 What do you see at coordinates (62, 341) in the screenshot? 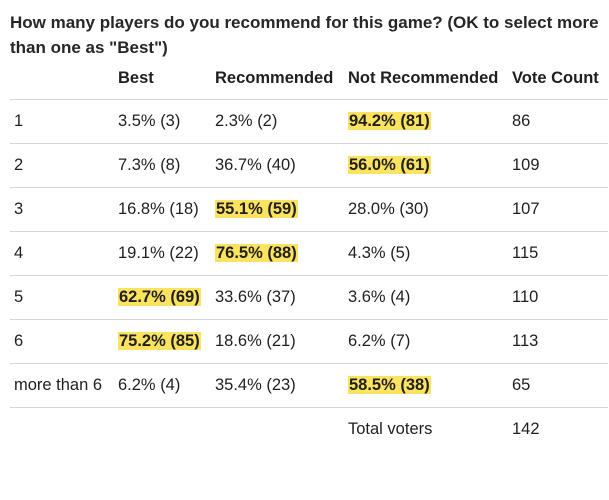
I see `cell-players: 6` at bounding box center [62, 341].